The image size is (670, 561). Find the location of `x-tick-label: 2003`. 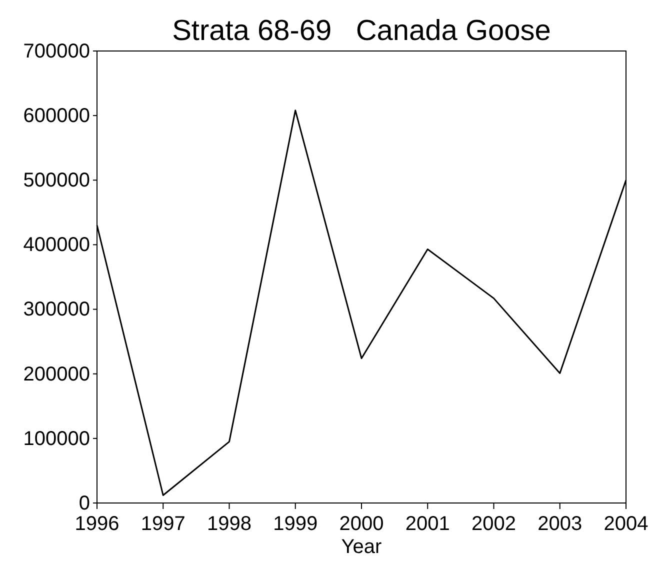

x-tick-label: 2003 is located at coordinates (560, 524).